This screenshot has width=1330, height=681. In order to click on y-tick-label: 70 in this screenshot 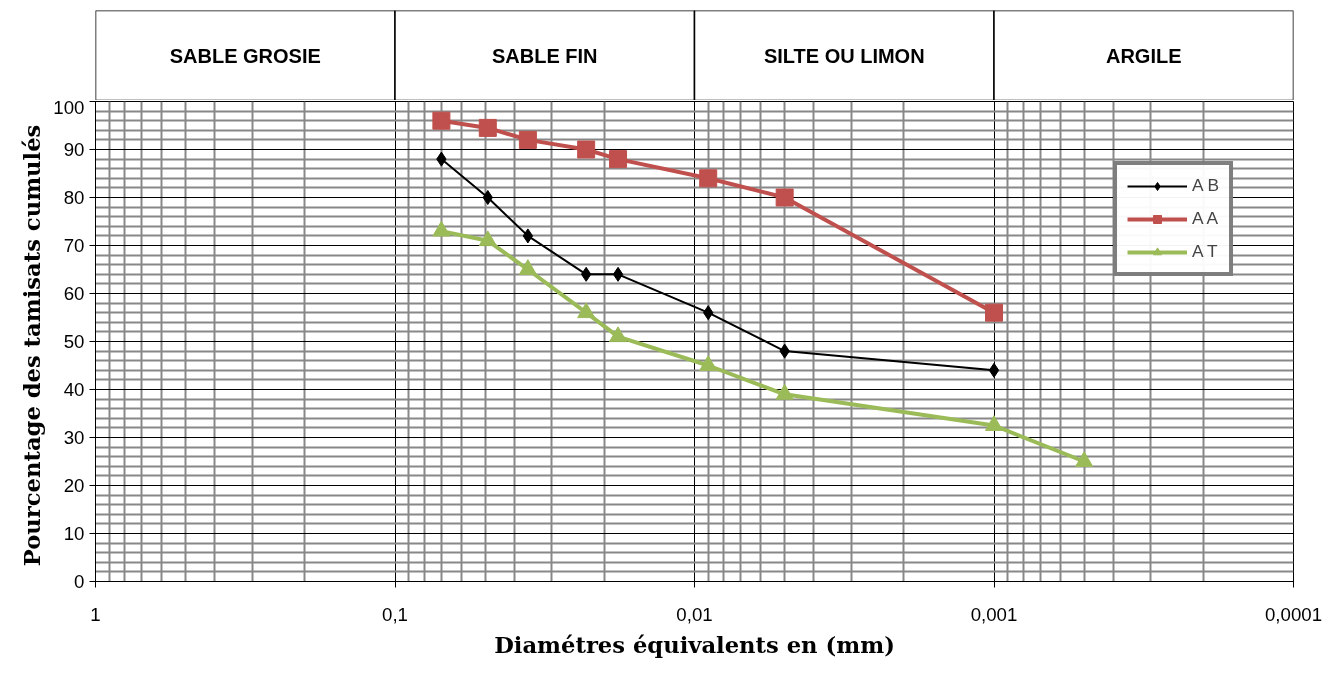, I will do `click(74, 245)`.